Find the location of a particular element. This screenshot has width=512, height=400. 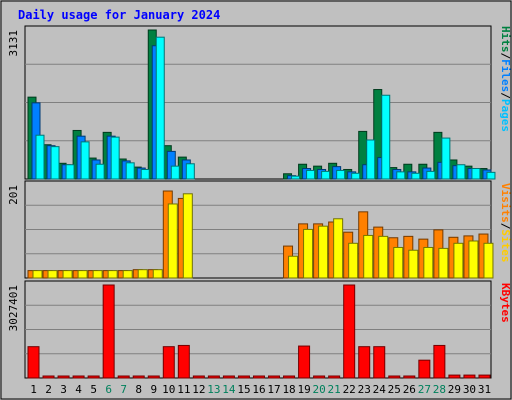

legend-hits_files_pages: Hits/Files/Pages is located at coordinates (505, 79).